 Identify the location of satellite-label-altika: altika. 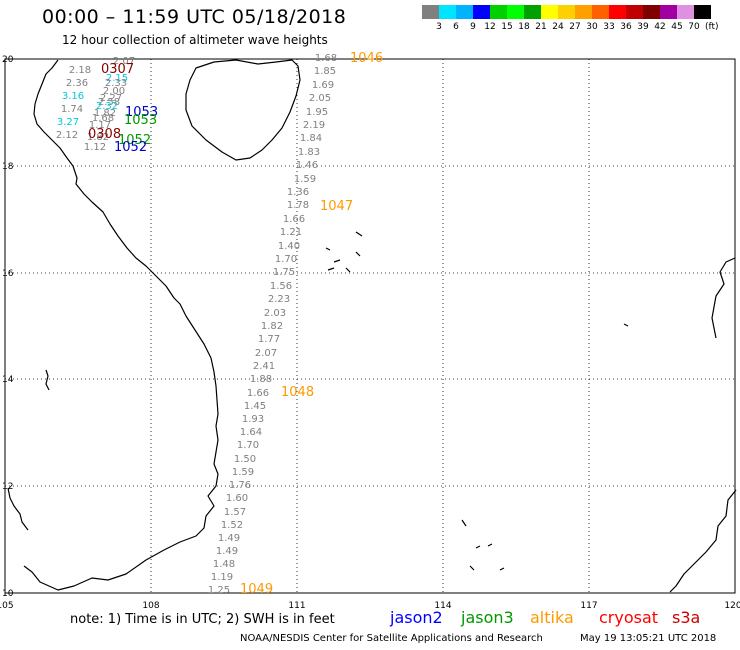
(552, 617).